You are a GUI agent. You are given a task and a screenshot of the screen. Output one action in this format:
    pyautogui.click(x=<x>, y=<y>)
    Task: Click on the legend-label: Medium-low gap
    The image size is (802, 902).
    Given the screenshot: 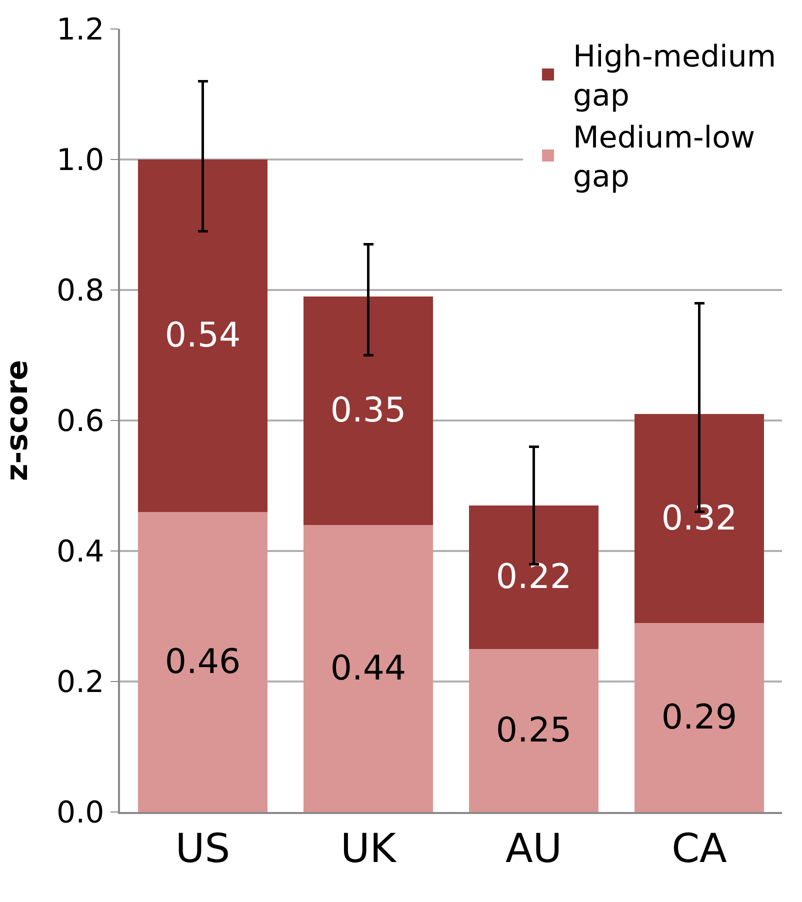 What is the action you would take?
    pyautogui.click(x=664, y=157)
    